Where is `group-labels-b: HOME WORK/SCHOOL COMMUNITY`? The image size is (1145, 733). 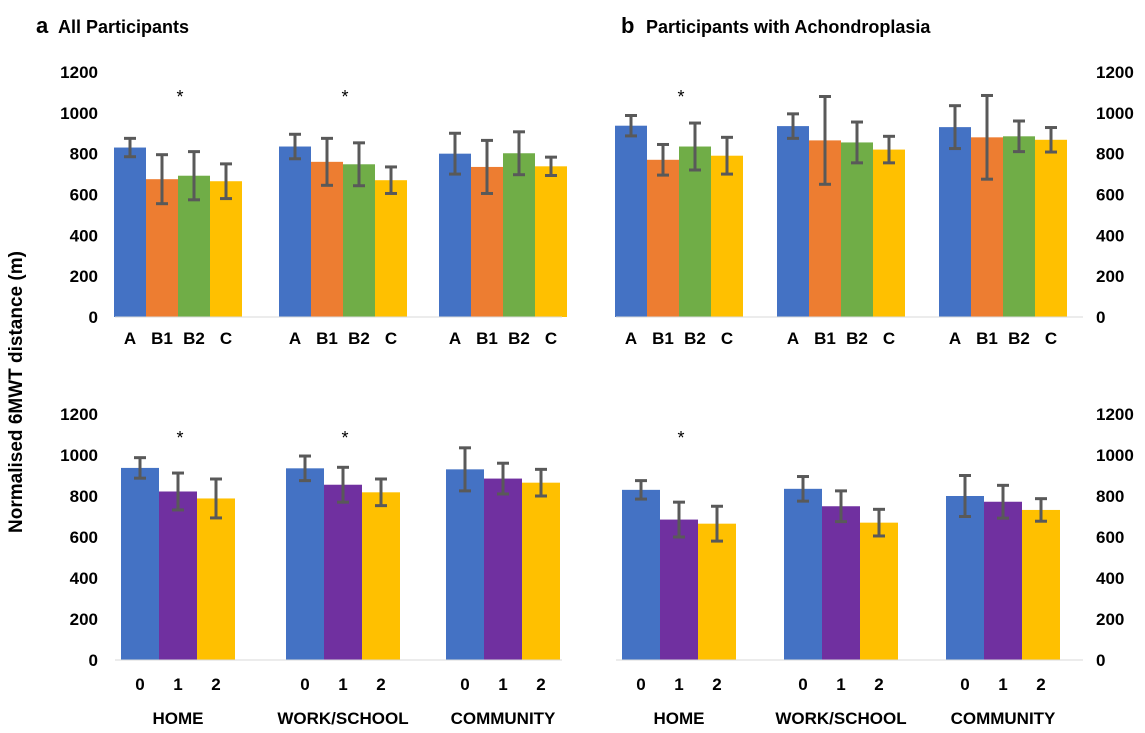
group-labels-b: HOME WORK/SCHOOL COMMUNITY is located at coordinates (855, 718).